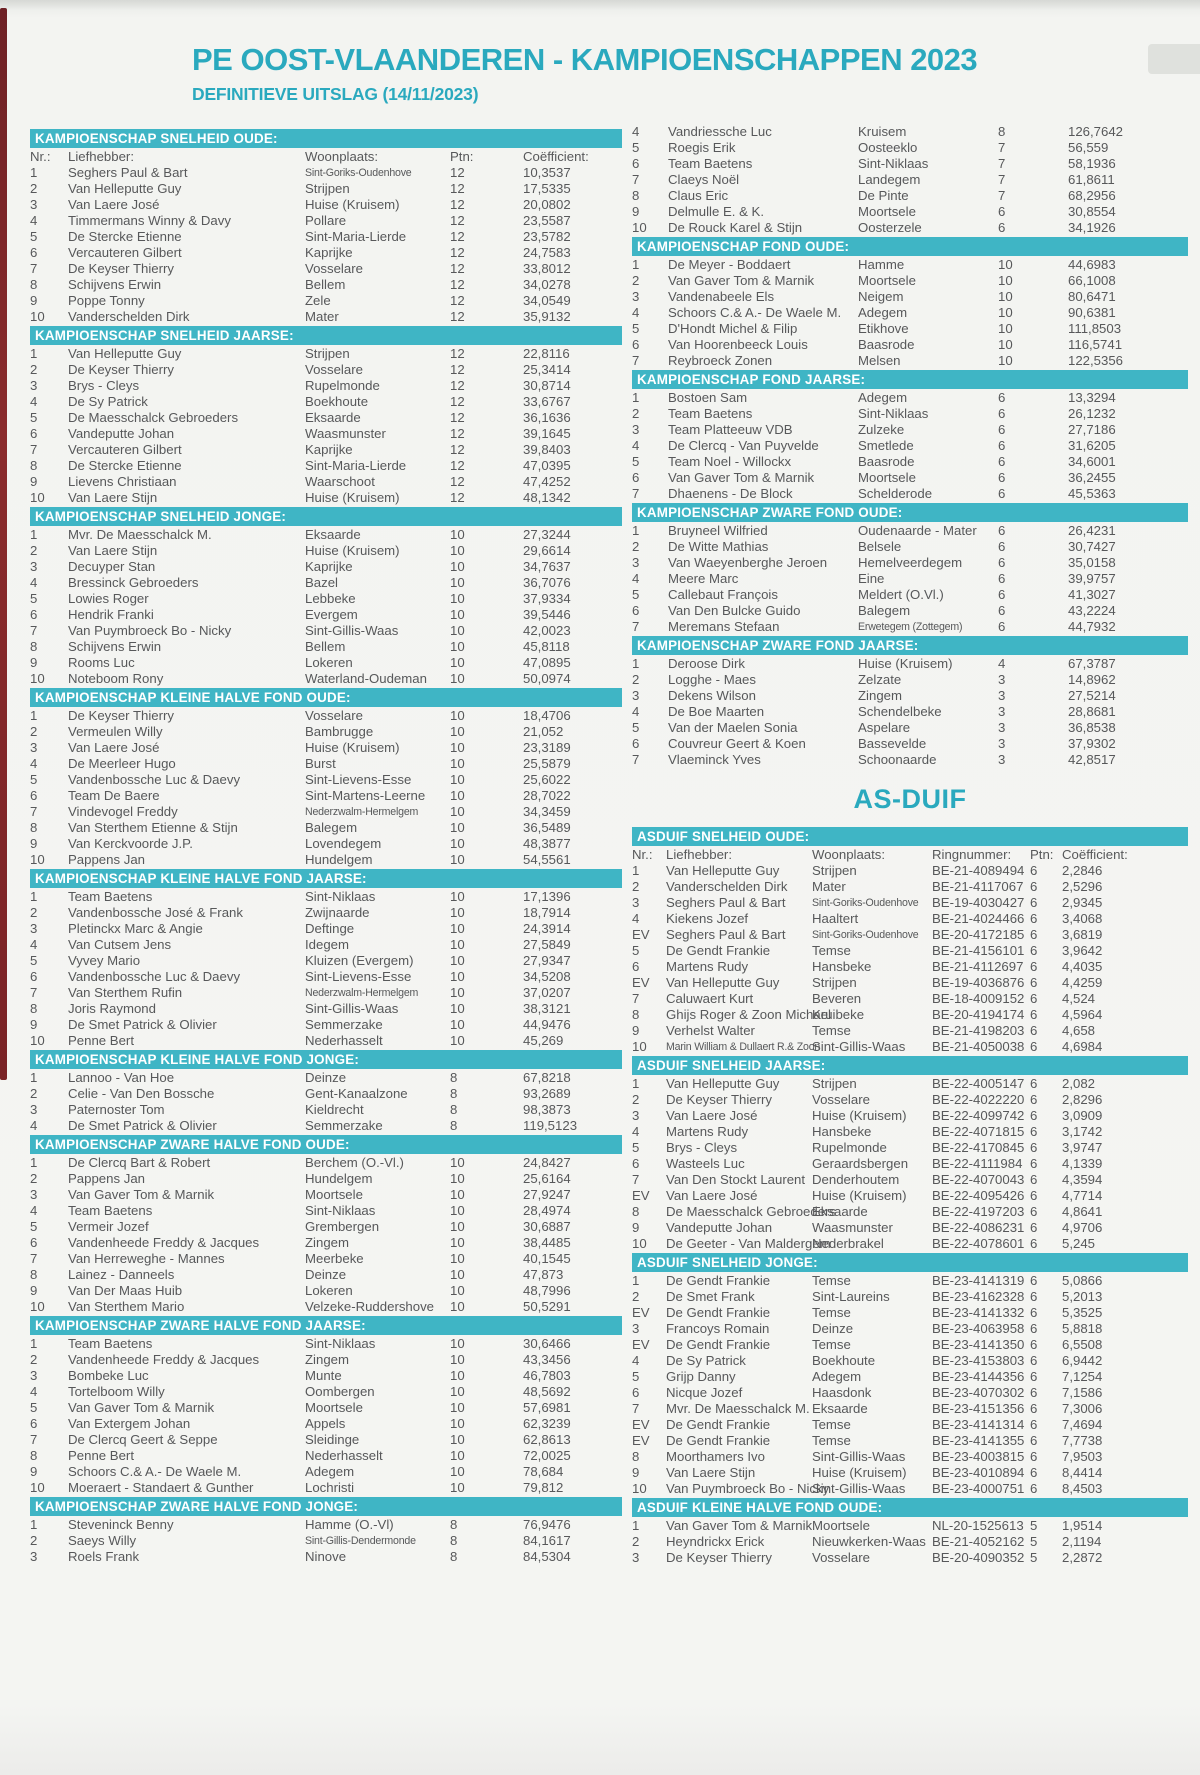 This screenshot has height=1775, width=1200. I want to click on ring-cell: BE-22-4005147, so click(978, 1083).